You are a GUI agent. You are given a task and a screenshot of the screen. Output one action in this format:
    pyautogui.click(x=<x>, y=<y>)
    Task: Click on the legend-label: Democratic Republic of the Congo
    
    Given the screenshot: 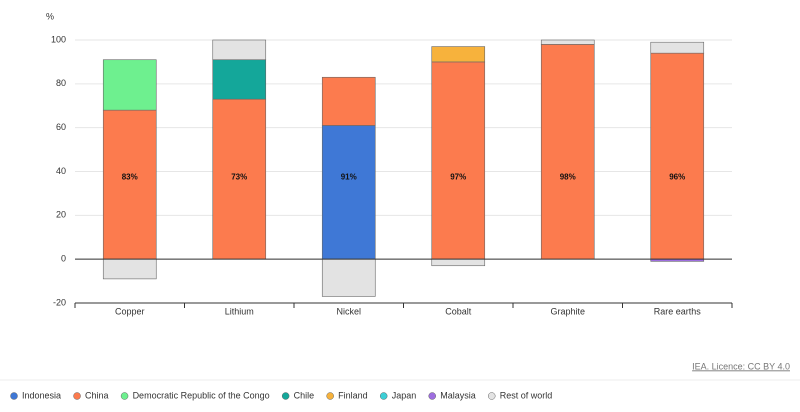 What is the action you would take?
    pyautogui.click(x=201, y=395)
    